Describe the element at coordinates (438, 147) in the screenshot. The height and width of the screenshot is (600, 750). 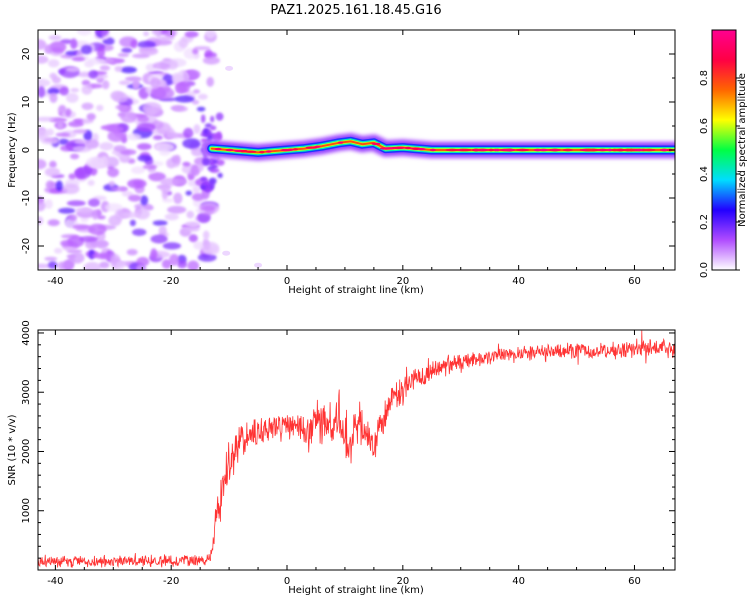
I see `spectrogram-ridge-layer` at that location.